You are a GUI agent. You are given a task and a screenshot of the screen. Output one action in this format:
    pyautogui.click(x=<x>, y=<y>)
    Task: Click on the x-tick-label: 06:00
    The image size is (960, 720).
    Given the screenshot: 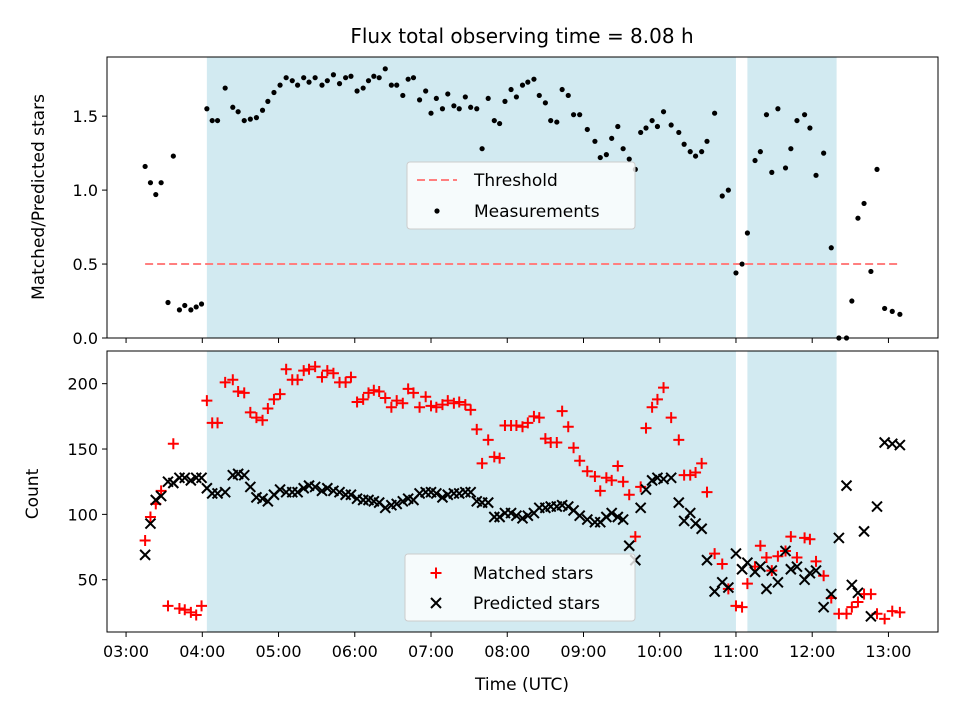 What is the action you would take?
    pyautogui.click(x=355, y=651)
    